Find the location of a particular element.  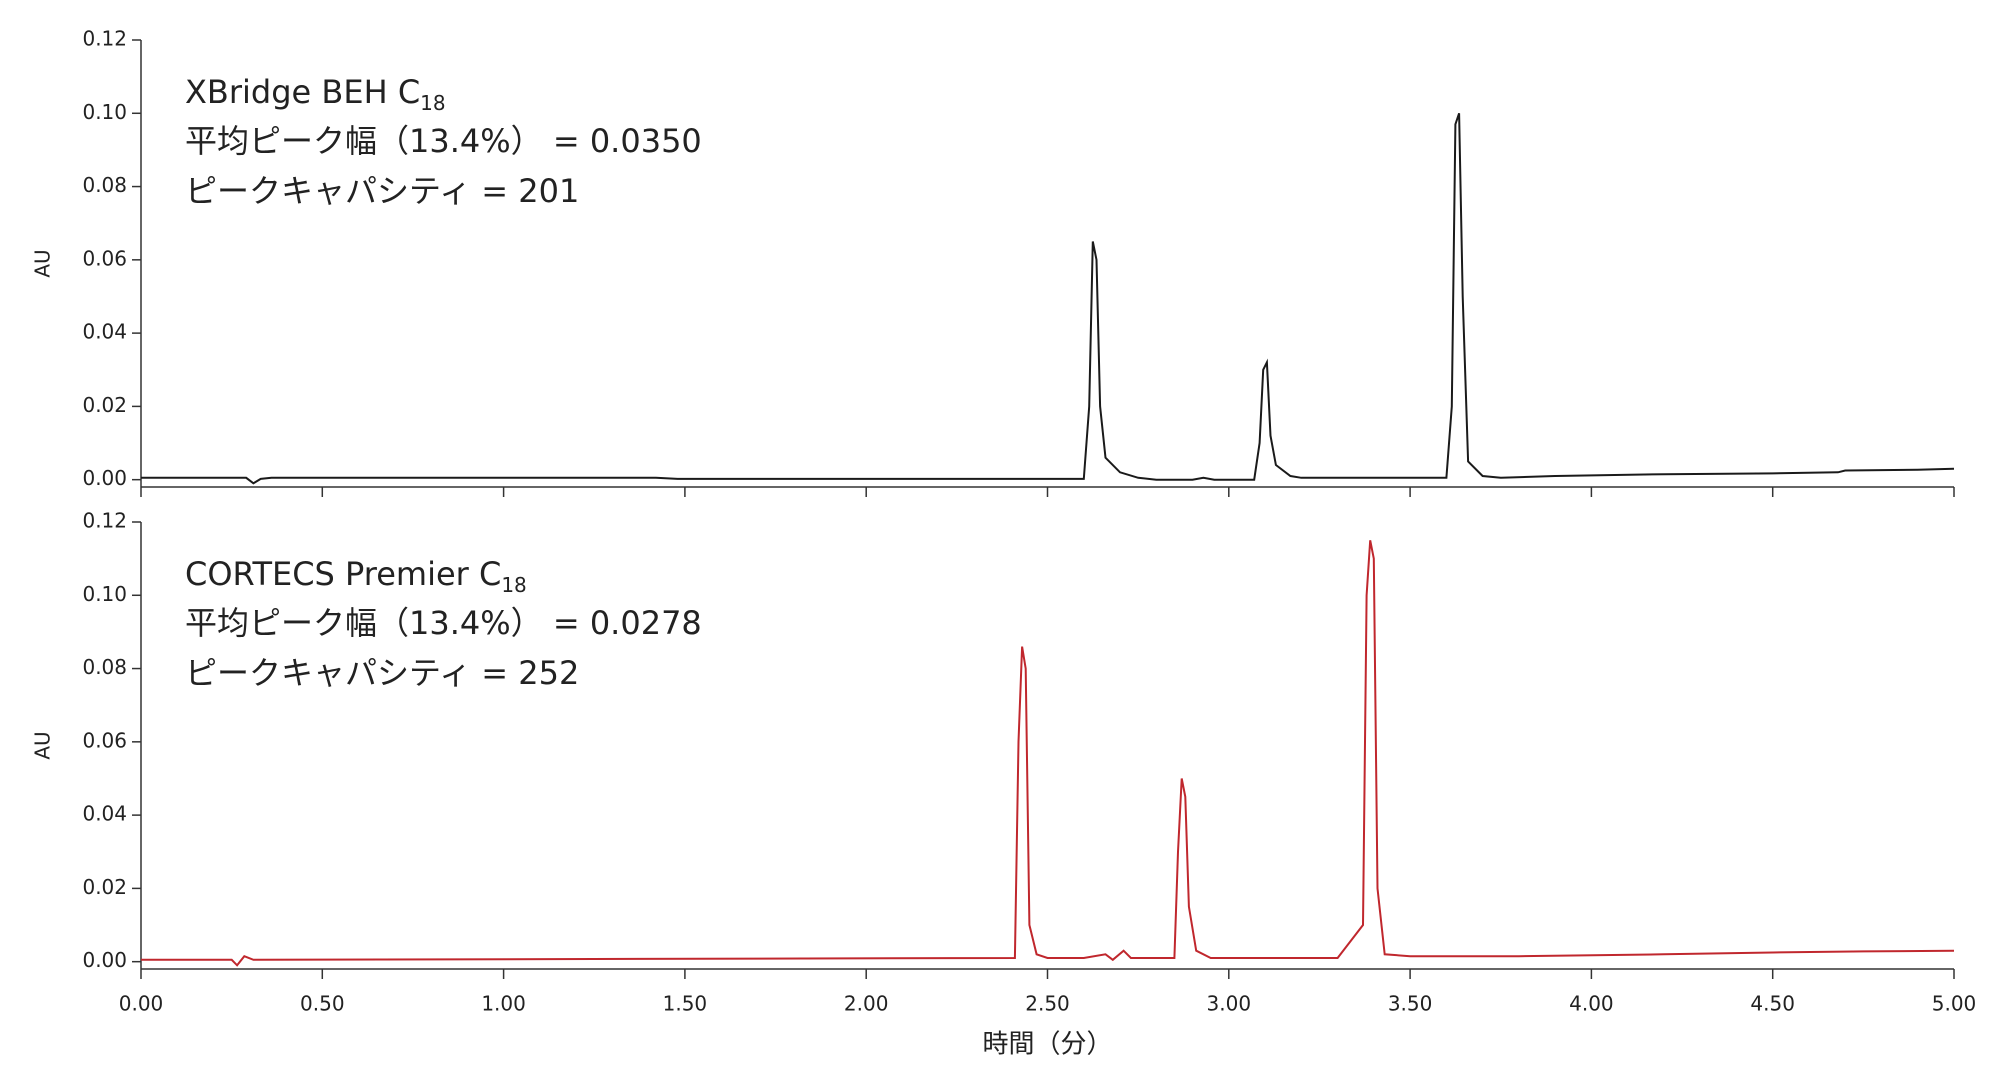

annotation: 平均ピーク幅（13.4%） = 0.0278 is located at coordinates (443, 623).